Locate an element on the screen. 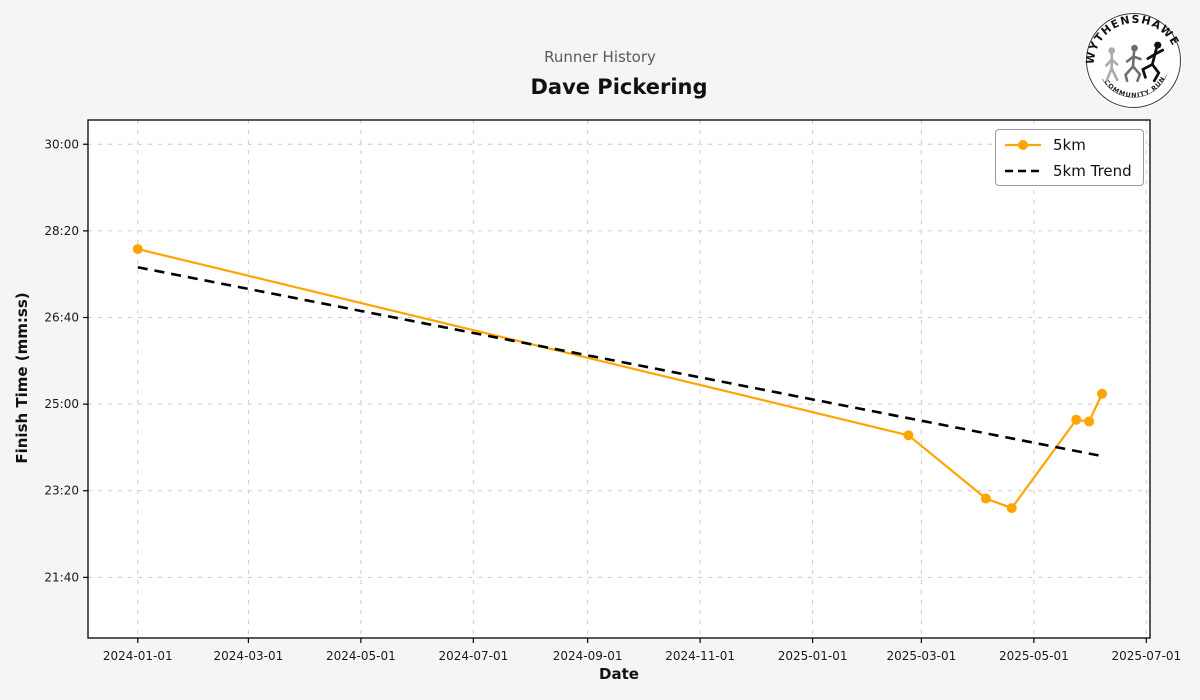  legend-swatch-5km is located at coordinates (1023, 144).